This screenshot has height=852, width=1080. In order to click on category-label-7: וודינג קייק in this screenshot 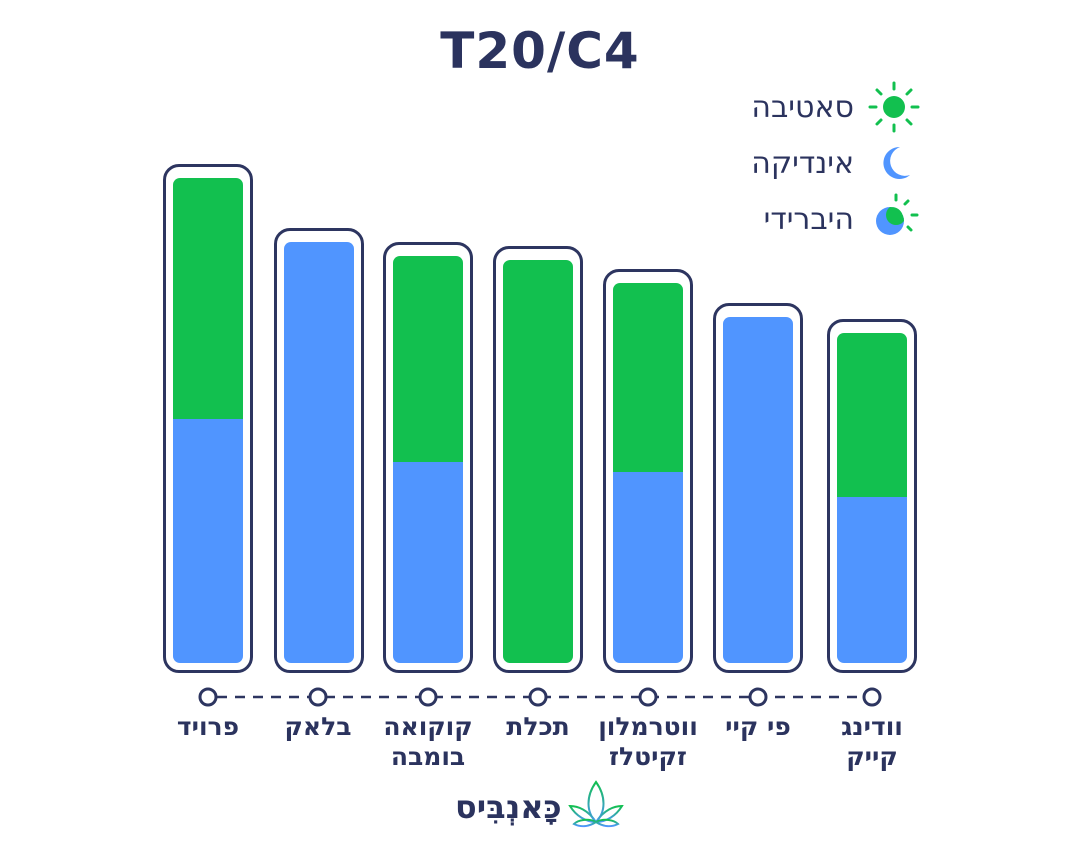, I will do `click(872, 742)`.